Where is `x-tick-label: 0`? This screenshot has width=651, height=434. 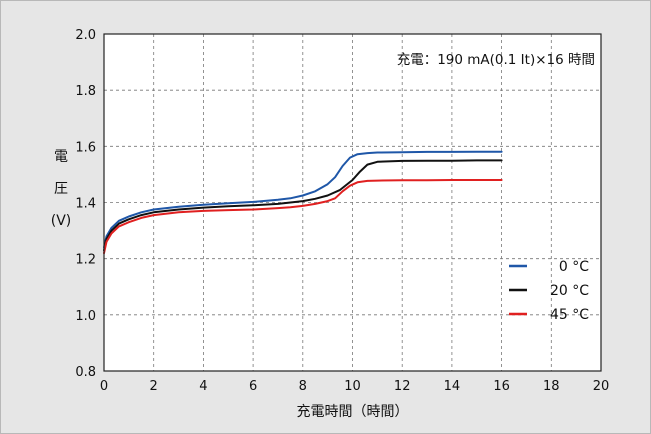
x-tick-label: 0 is located at coordinates (104, 386).